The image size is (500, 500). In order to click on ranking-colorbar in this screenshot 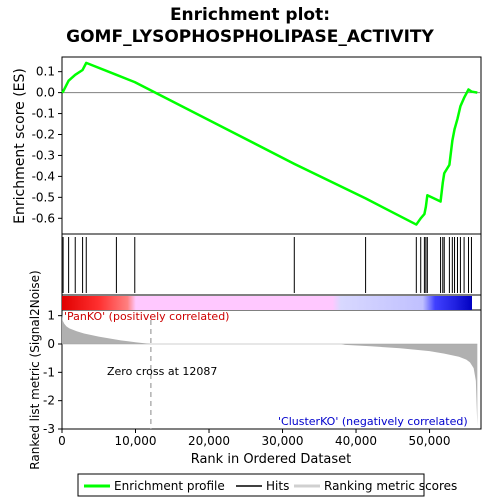, I will do `click(267, 303)`.